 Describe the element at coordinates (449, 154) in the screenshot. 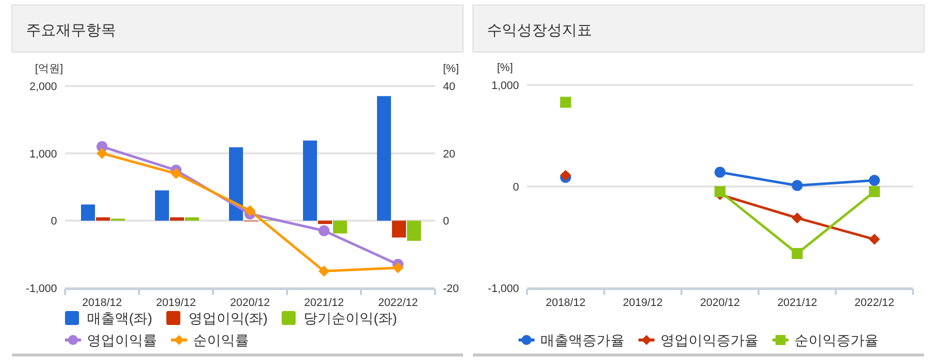

I see `y2-tick-label: 20` at that location.